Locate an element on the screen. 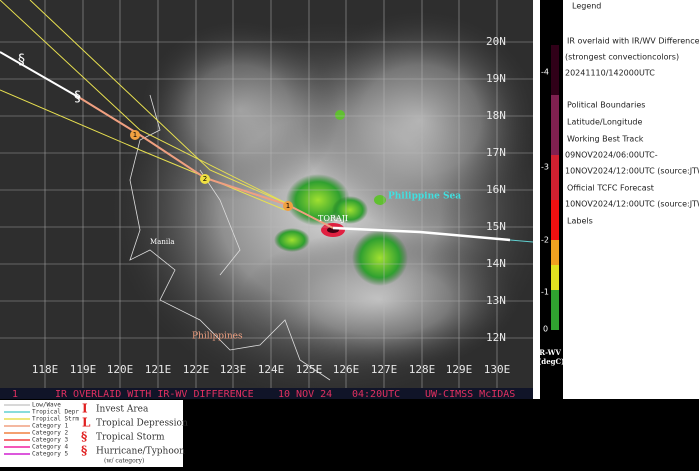  track-symbol-note: (w/ category) is located at coordinates (124, 461).